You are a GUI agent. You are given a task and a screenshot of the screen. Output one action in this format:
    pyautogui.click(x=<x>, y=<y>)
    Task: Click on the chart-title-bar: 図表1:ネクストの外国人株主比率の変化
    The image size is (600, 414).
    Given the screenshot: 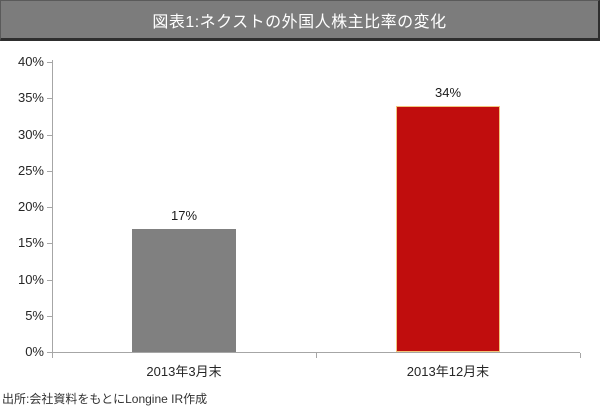 What is the action you would take?
    pyautogui.click(x=300, y=20)
    